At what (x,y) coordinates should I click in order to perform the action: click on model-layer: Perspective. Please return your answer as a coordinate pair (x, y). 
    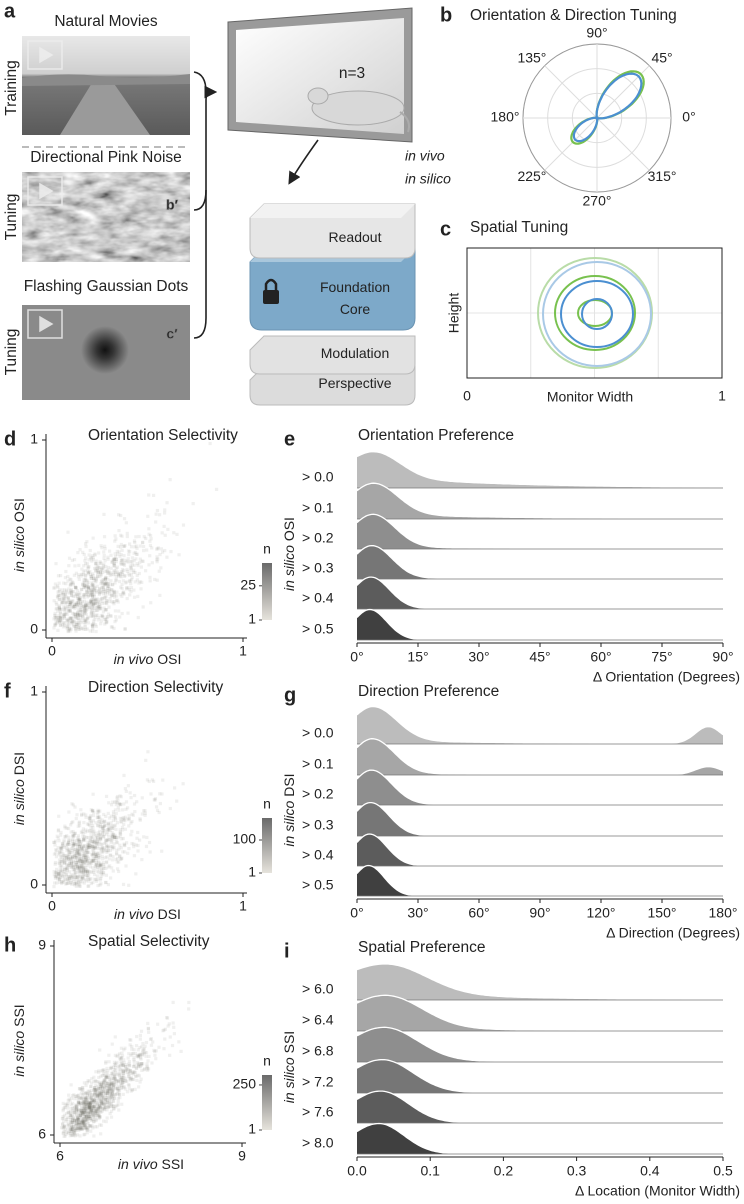
    Looking at the image, I should click on (354, 383).